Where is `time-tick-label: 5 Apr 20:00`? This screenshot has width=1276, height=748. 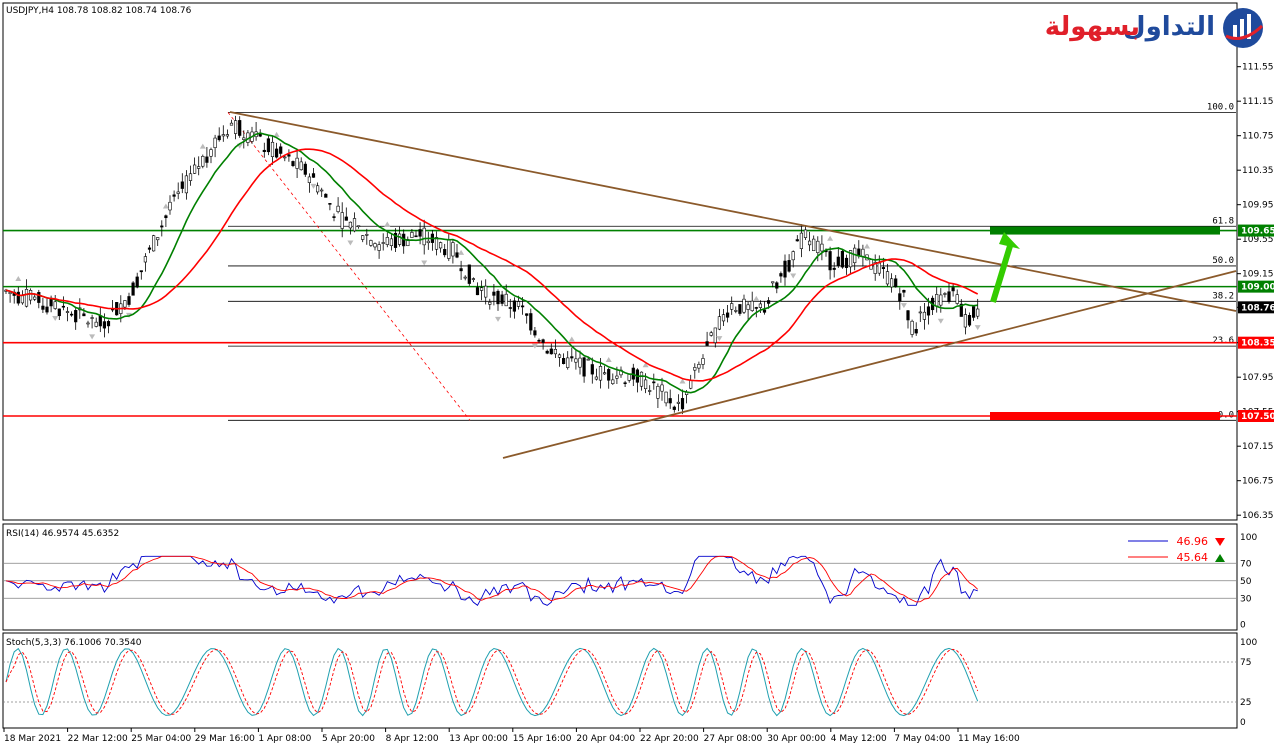
time-tick-label: 5 Apr 20:00 is located at coordinates (348, 739).